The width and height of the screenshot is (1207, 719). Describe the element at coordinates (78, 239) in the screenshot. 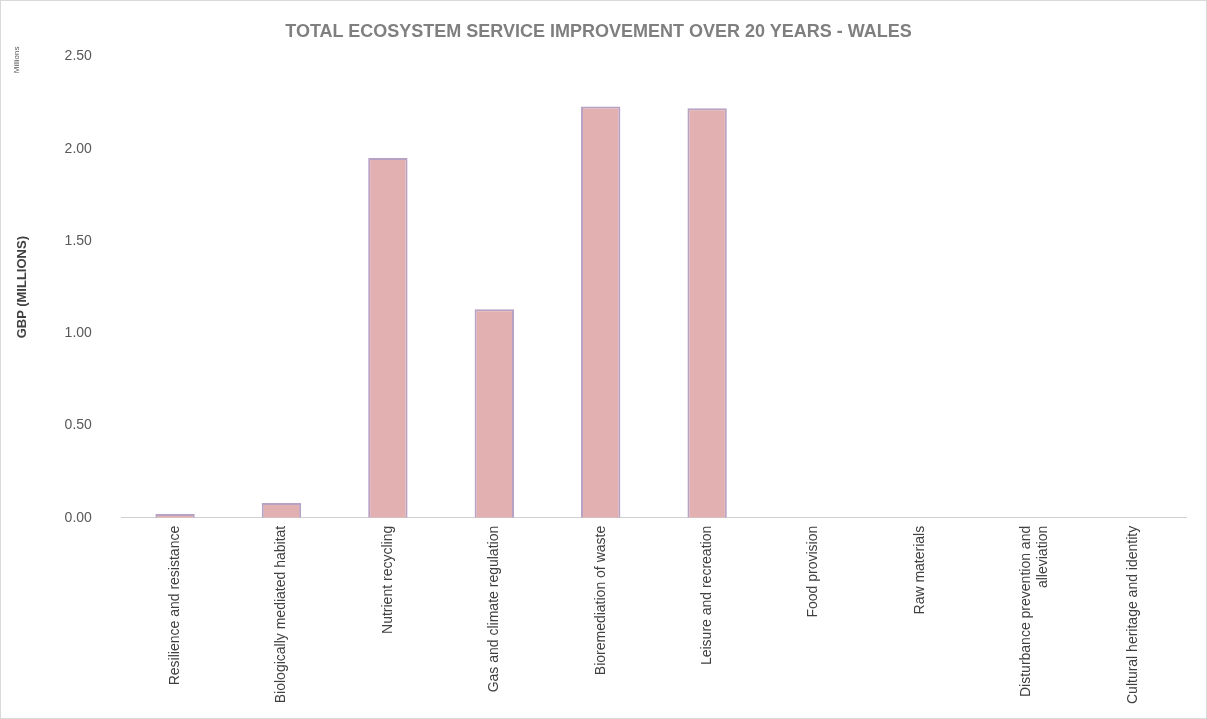

I see `y-tick-label: 1.50` at that location.